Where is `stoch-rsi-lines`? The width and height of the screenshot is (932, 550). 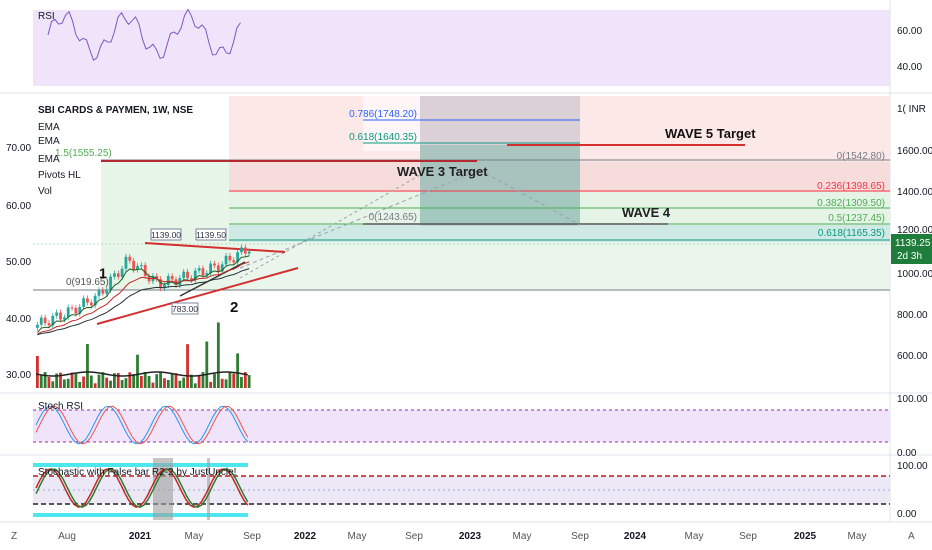 stoch-rsi-lines is located at coordinates (142, 425).